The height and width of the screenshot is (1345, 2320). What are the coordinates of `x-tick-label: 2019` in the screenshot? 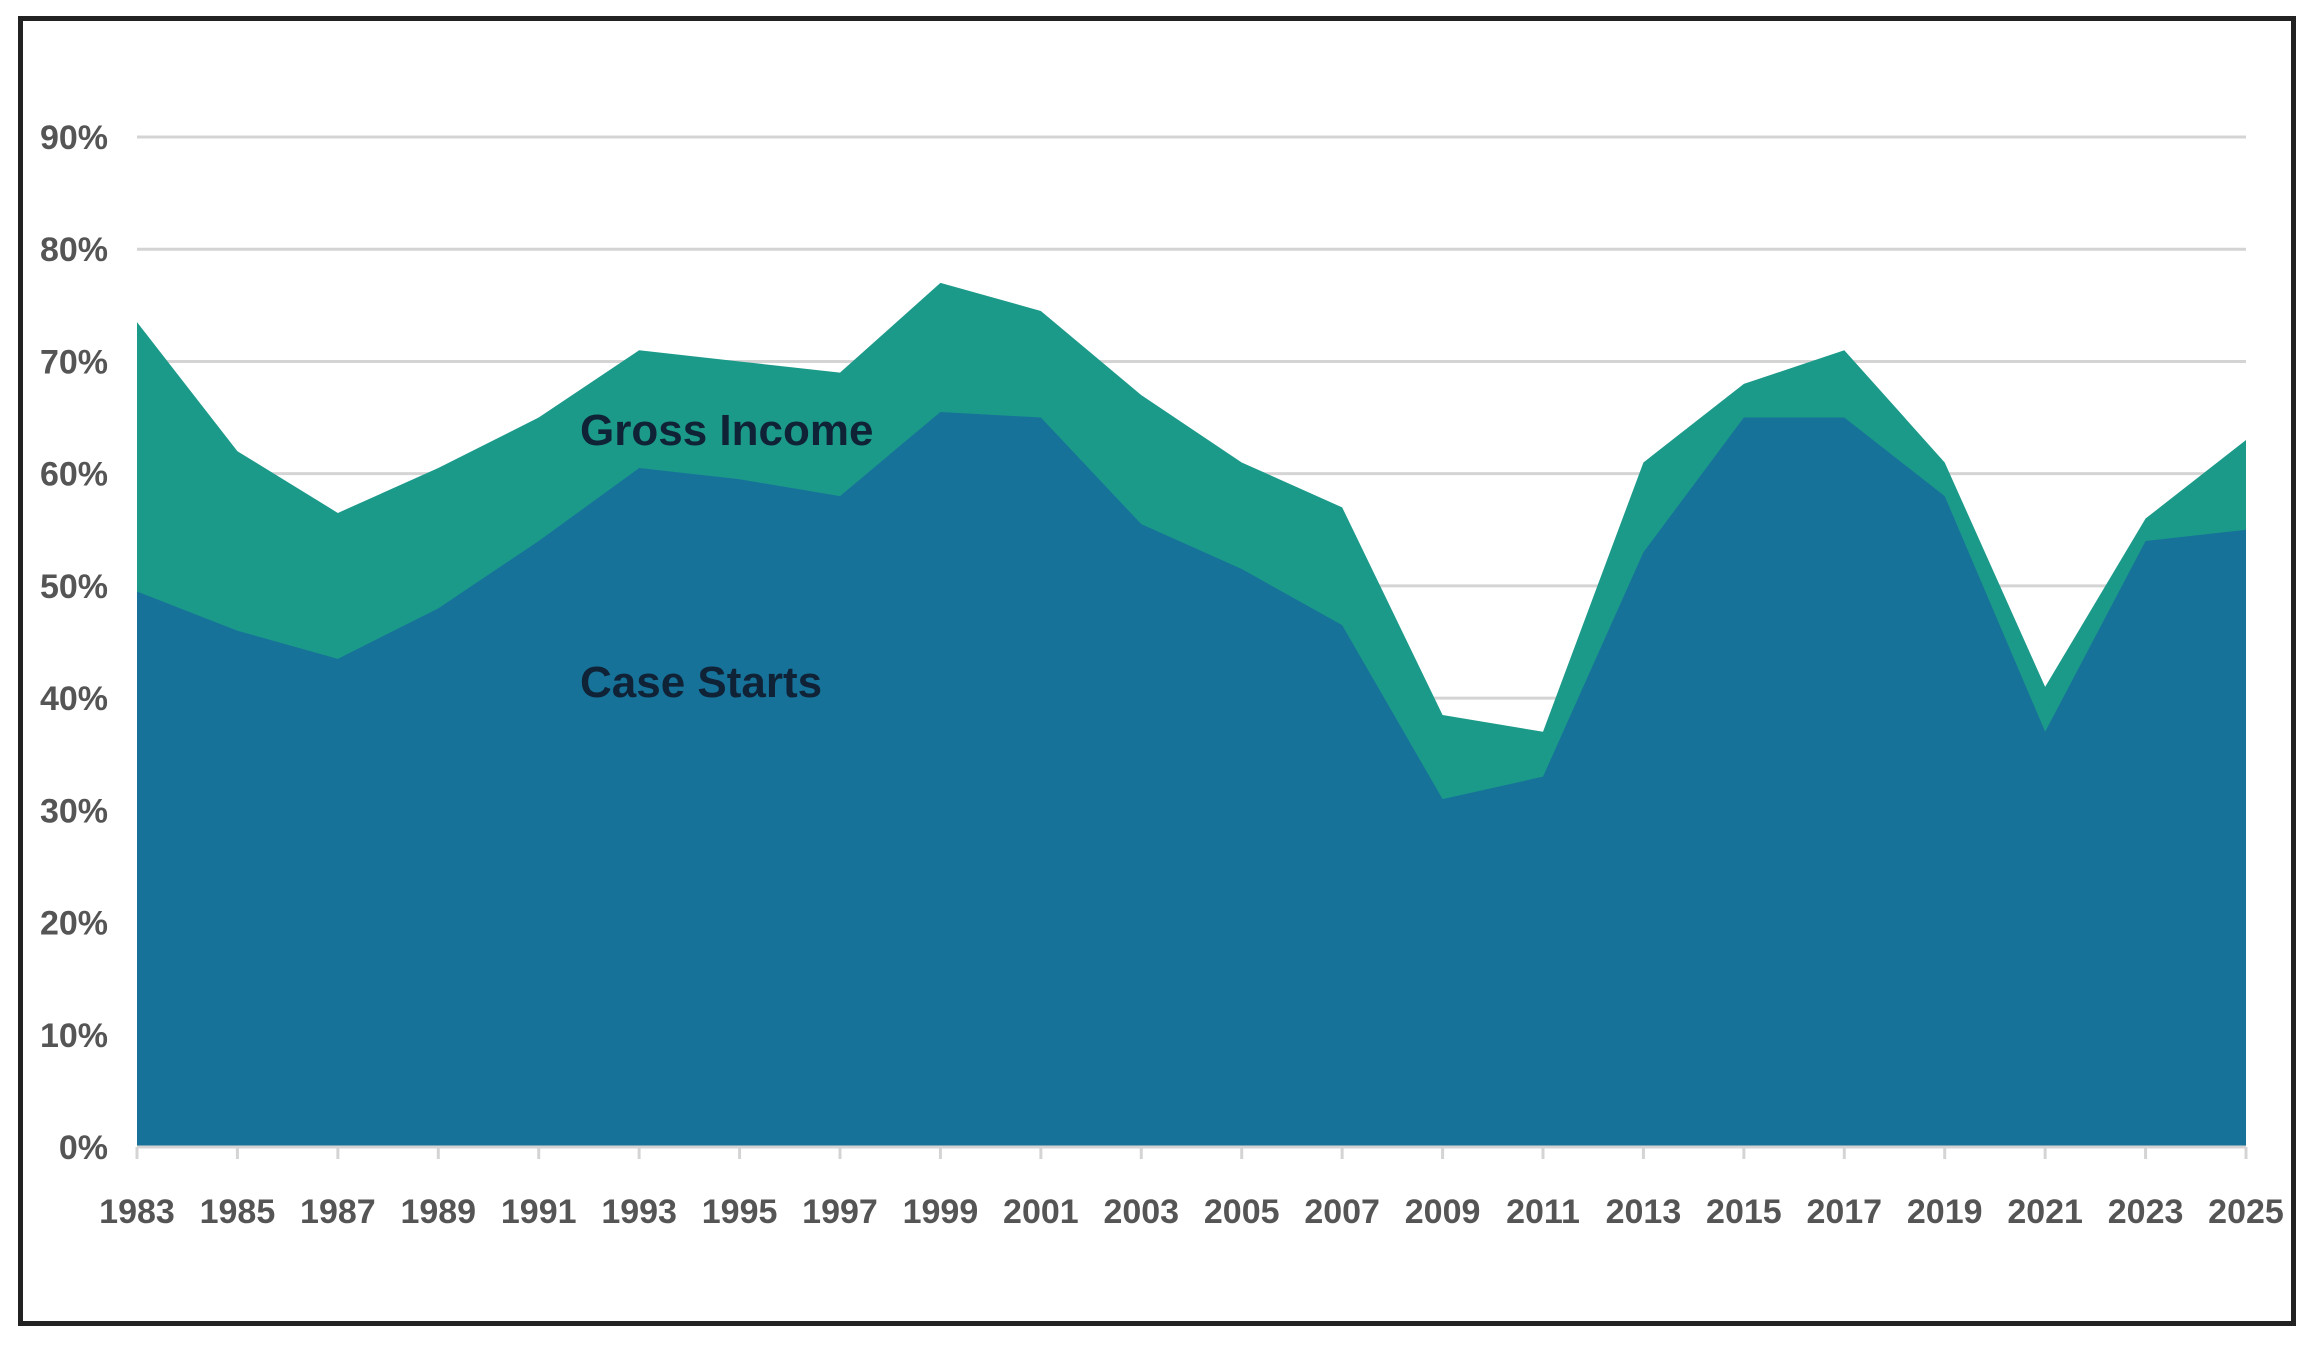 It's located at (1945, 1212).